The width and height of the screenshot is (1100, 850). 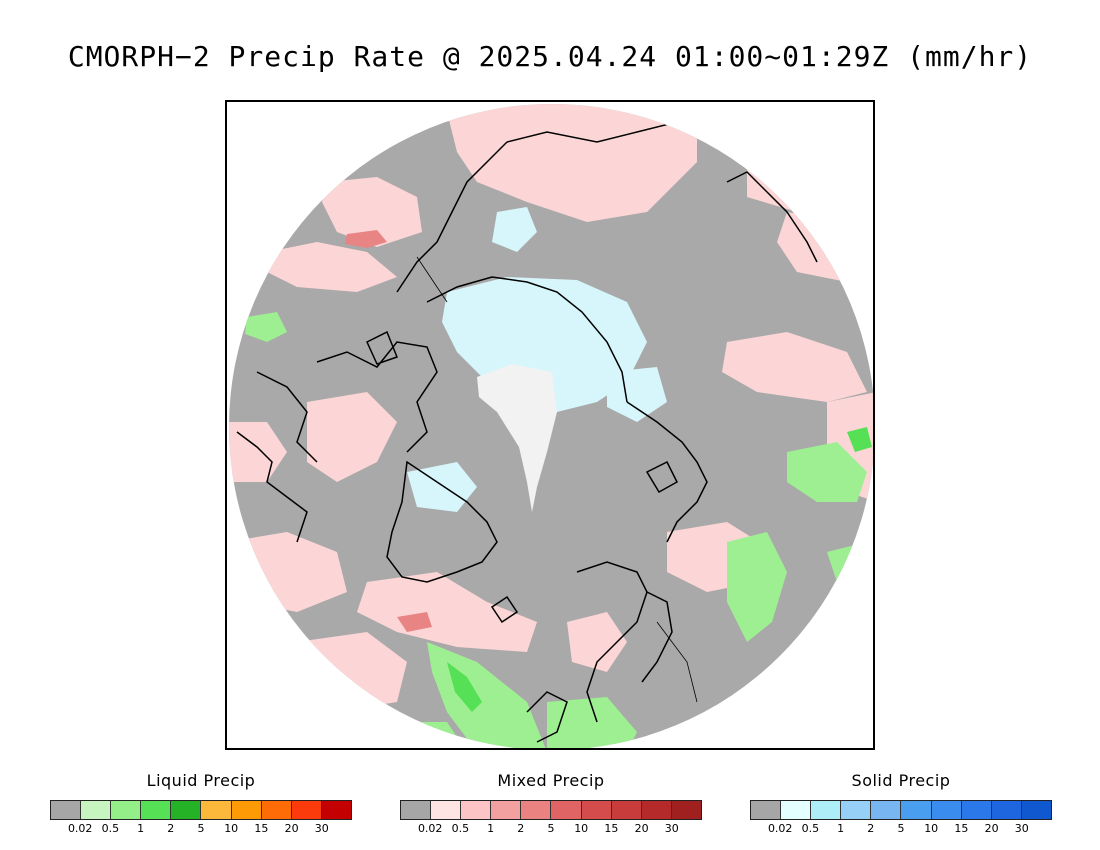 I want to click on liquid-precip-moderate, so click(x=659, y=569).